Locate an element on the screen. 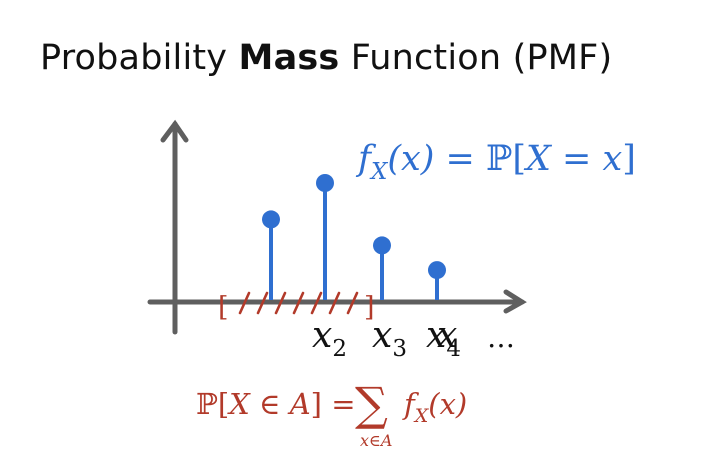  slide-title: Probability Mass Function (PMF) is located at coordinates (326, 58).